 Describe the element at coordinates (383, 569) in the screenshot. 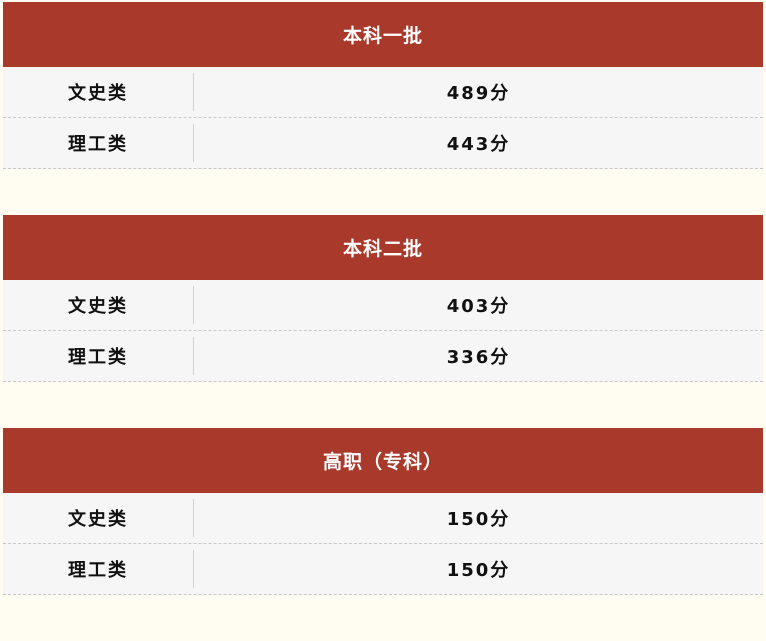

I see `table-row: 理工类 150分` at that location.